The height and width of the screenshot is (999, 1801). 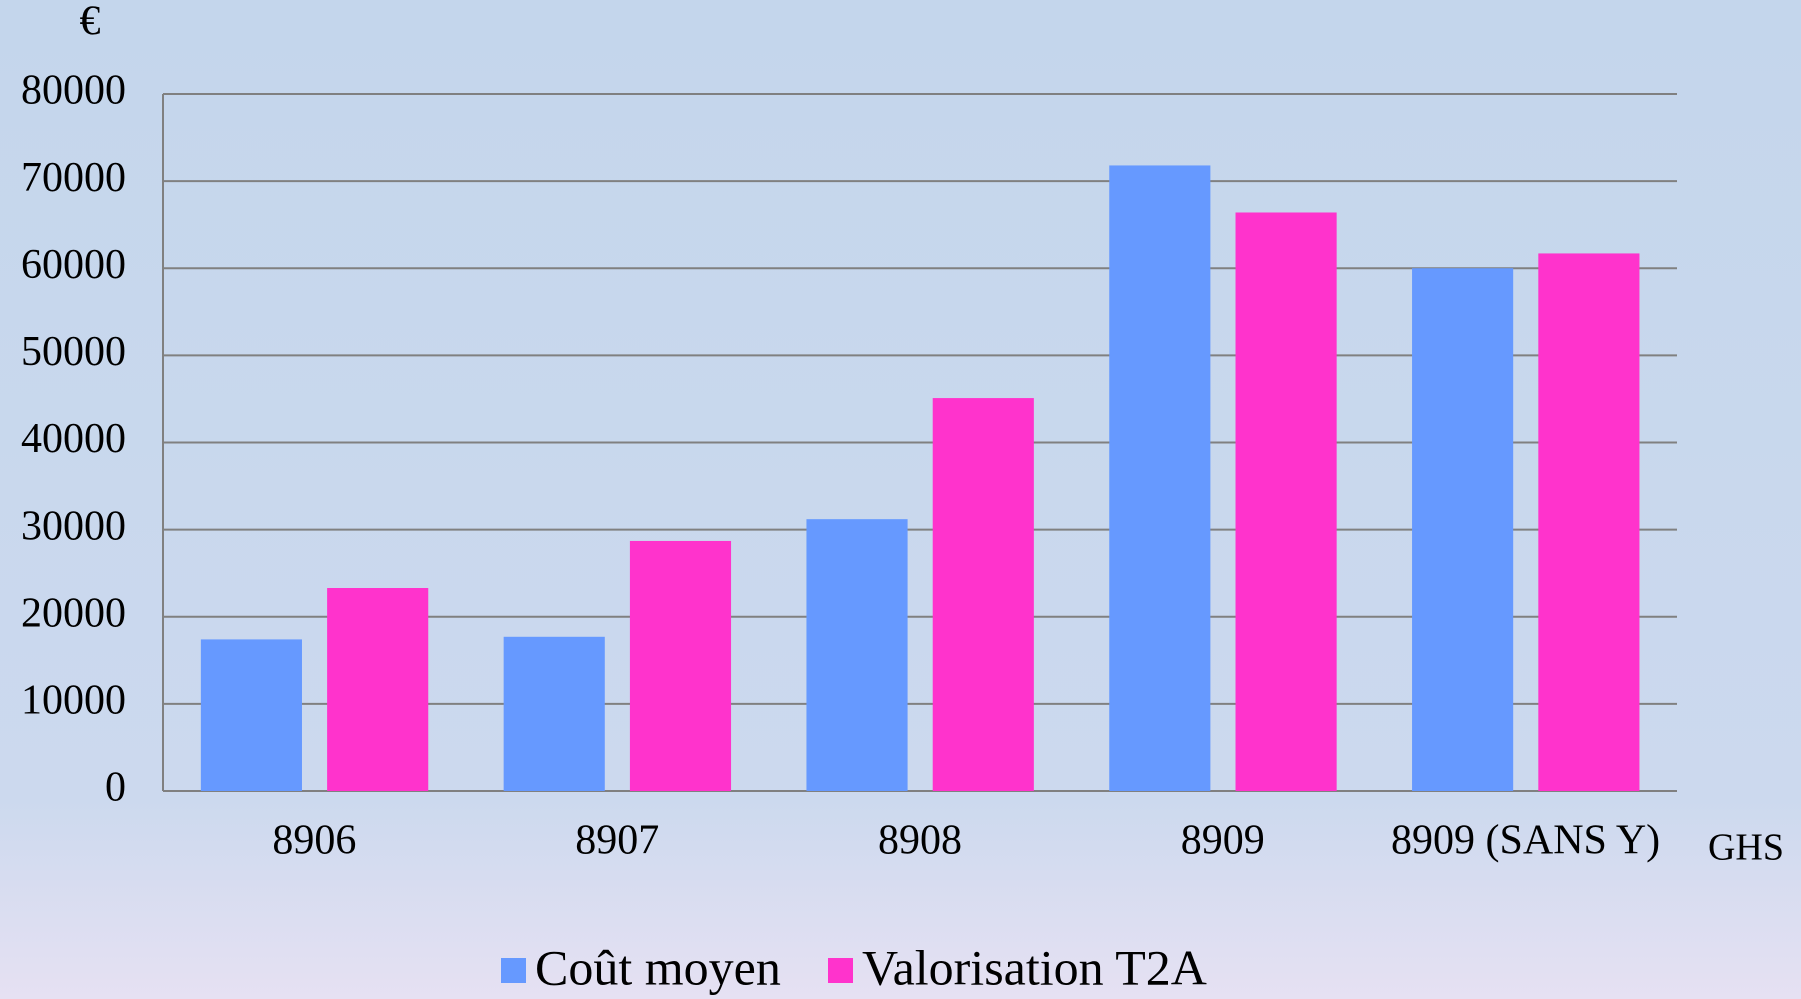 I want to click on x-tick-label: 8907, so click(x=617, y=841).